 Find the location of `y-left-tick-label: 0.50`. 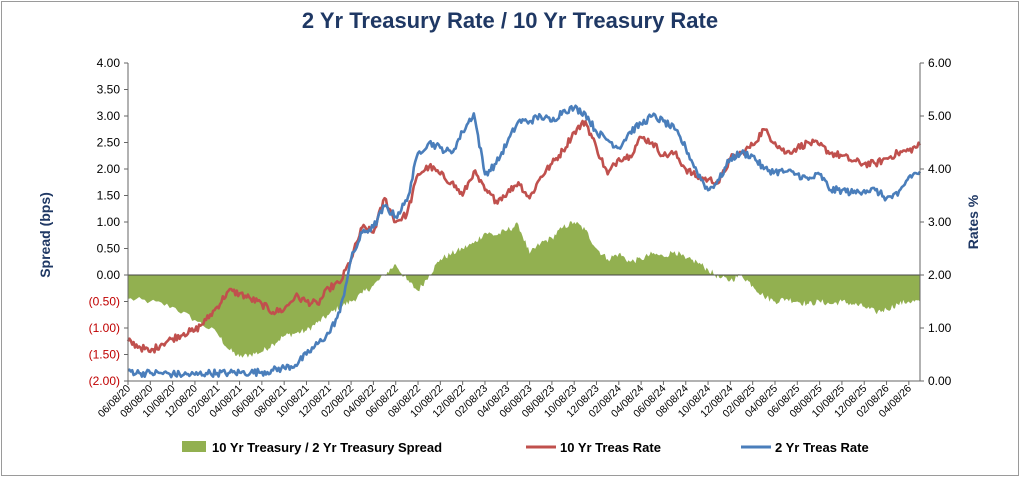

y-left-tick-label: 0.50 is located at coordinates (109, 249).